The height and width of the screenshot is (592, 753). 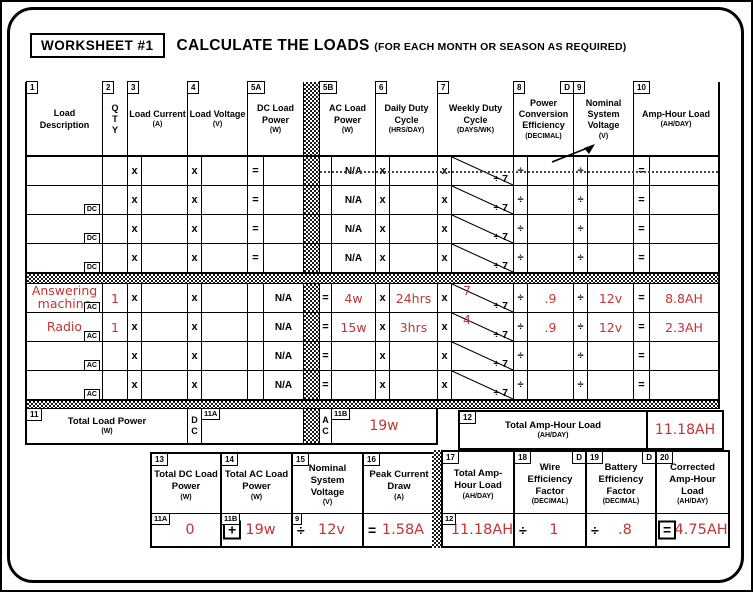 What do you see at coordinates (692, 530) in the screenshot?
I see `box-20-value-field: = 14.75AH` at bounding box center [692, 530].